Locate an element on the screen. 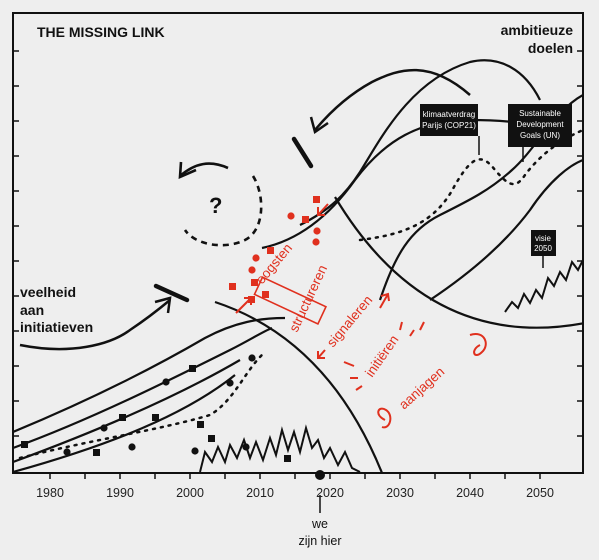  break-bar-lower is located at coordinates (171, 293).